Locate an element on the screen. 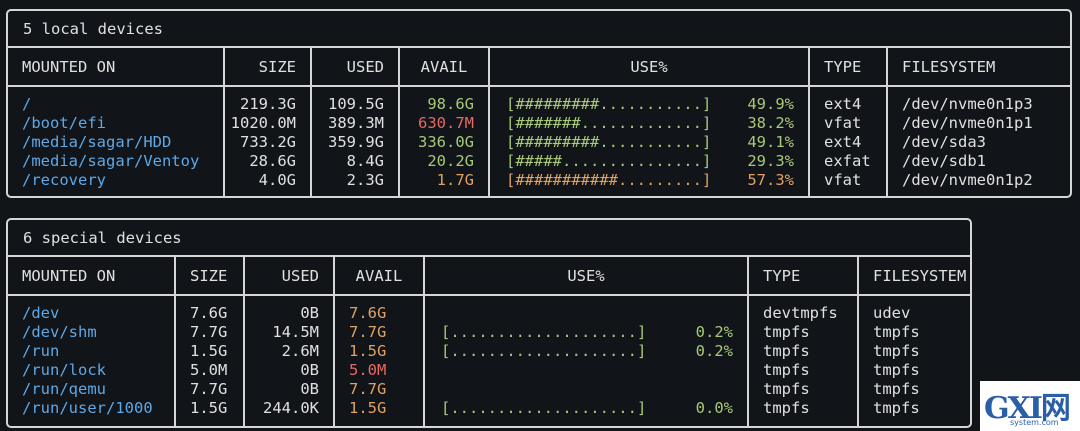 The image size is (1080, 431). local-cell-avail: 1.7G is located at coordinates (455, 180).